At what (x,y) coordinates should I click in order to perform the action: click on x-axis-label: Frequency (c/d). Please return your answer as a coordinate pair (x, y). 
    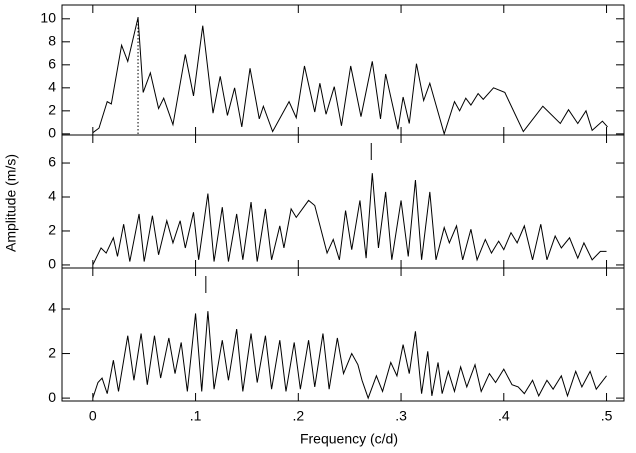
    Looking at the image, I should click on (349, 439).